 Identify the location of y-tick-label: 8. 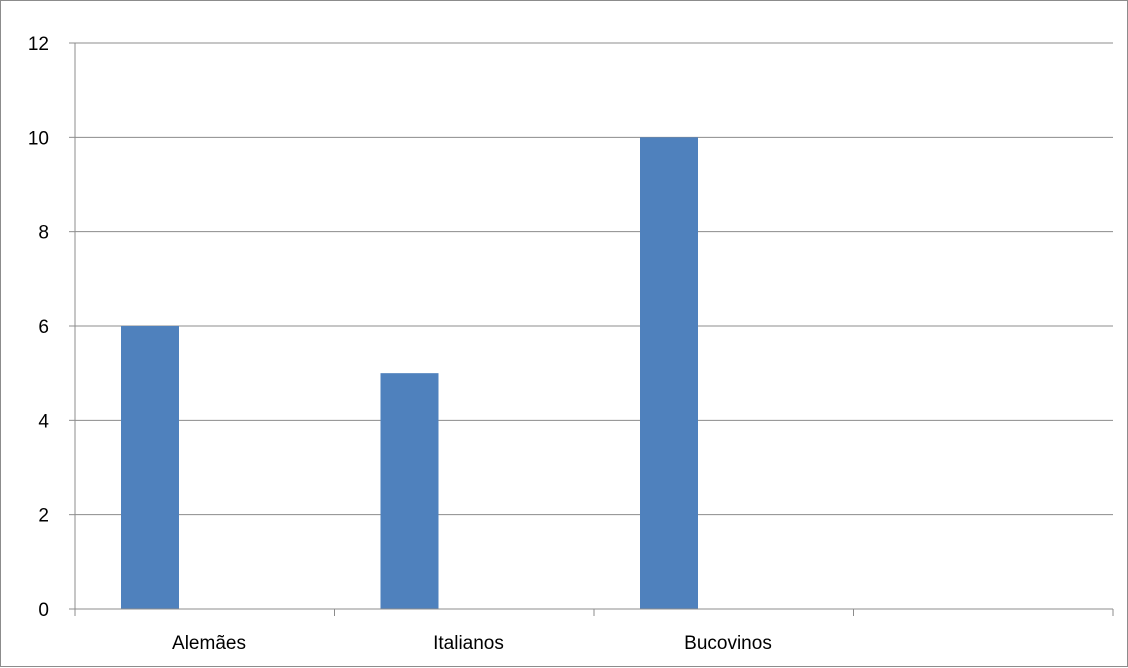
(43, 233).